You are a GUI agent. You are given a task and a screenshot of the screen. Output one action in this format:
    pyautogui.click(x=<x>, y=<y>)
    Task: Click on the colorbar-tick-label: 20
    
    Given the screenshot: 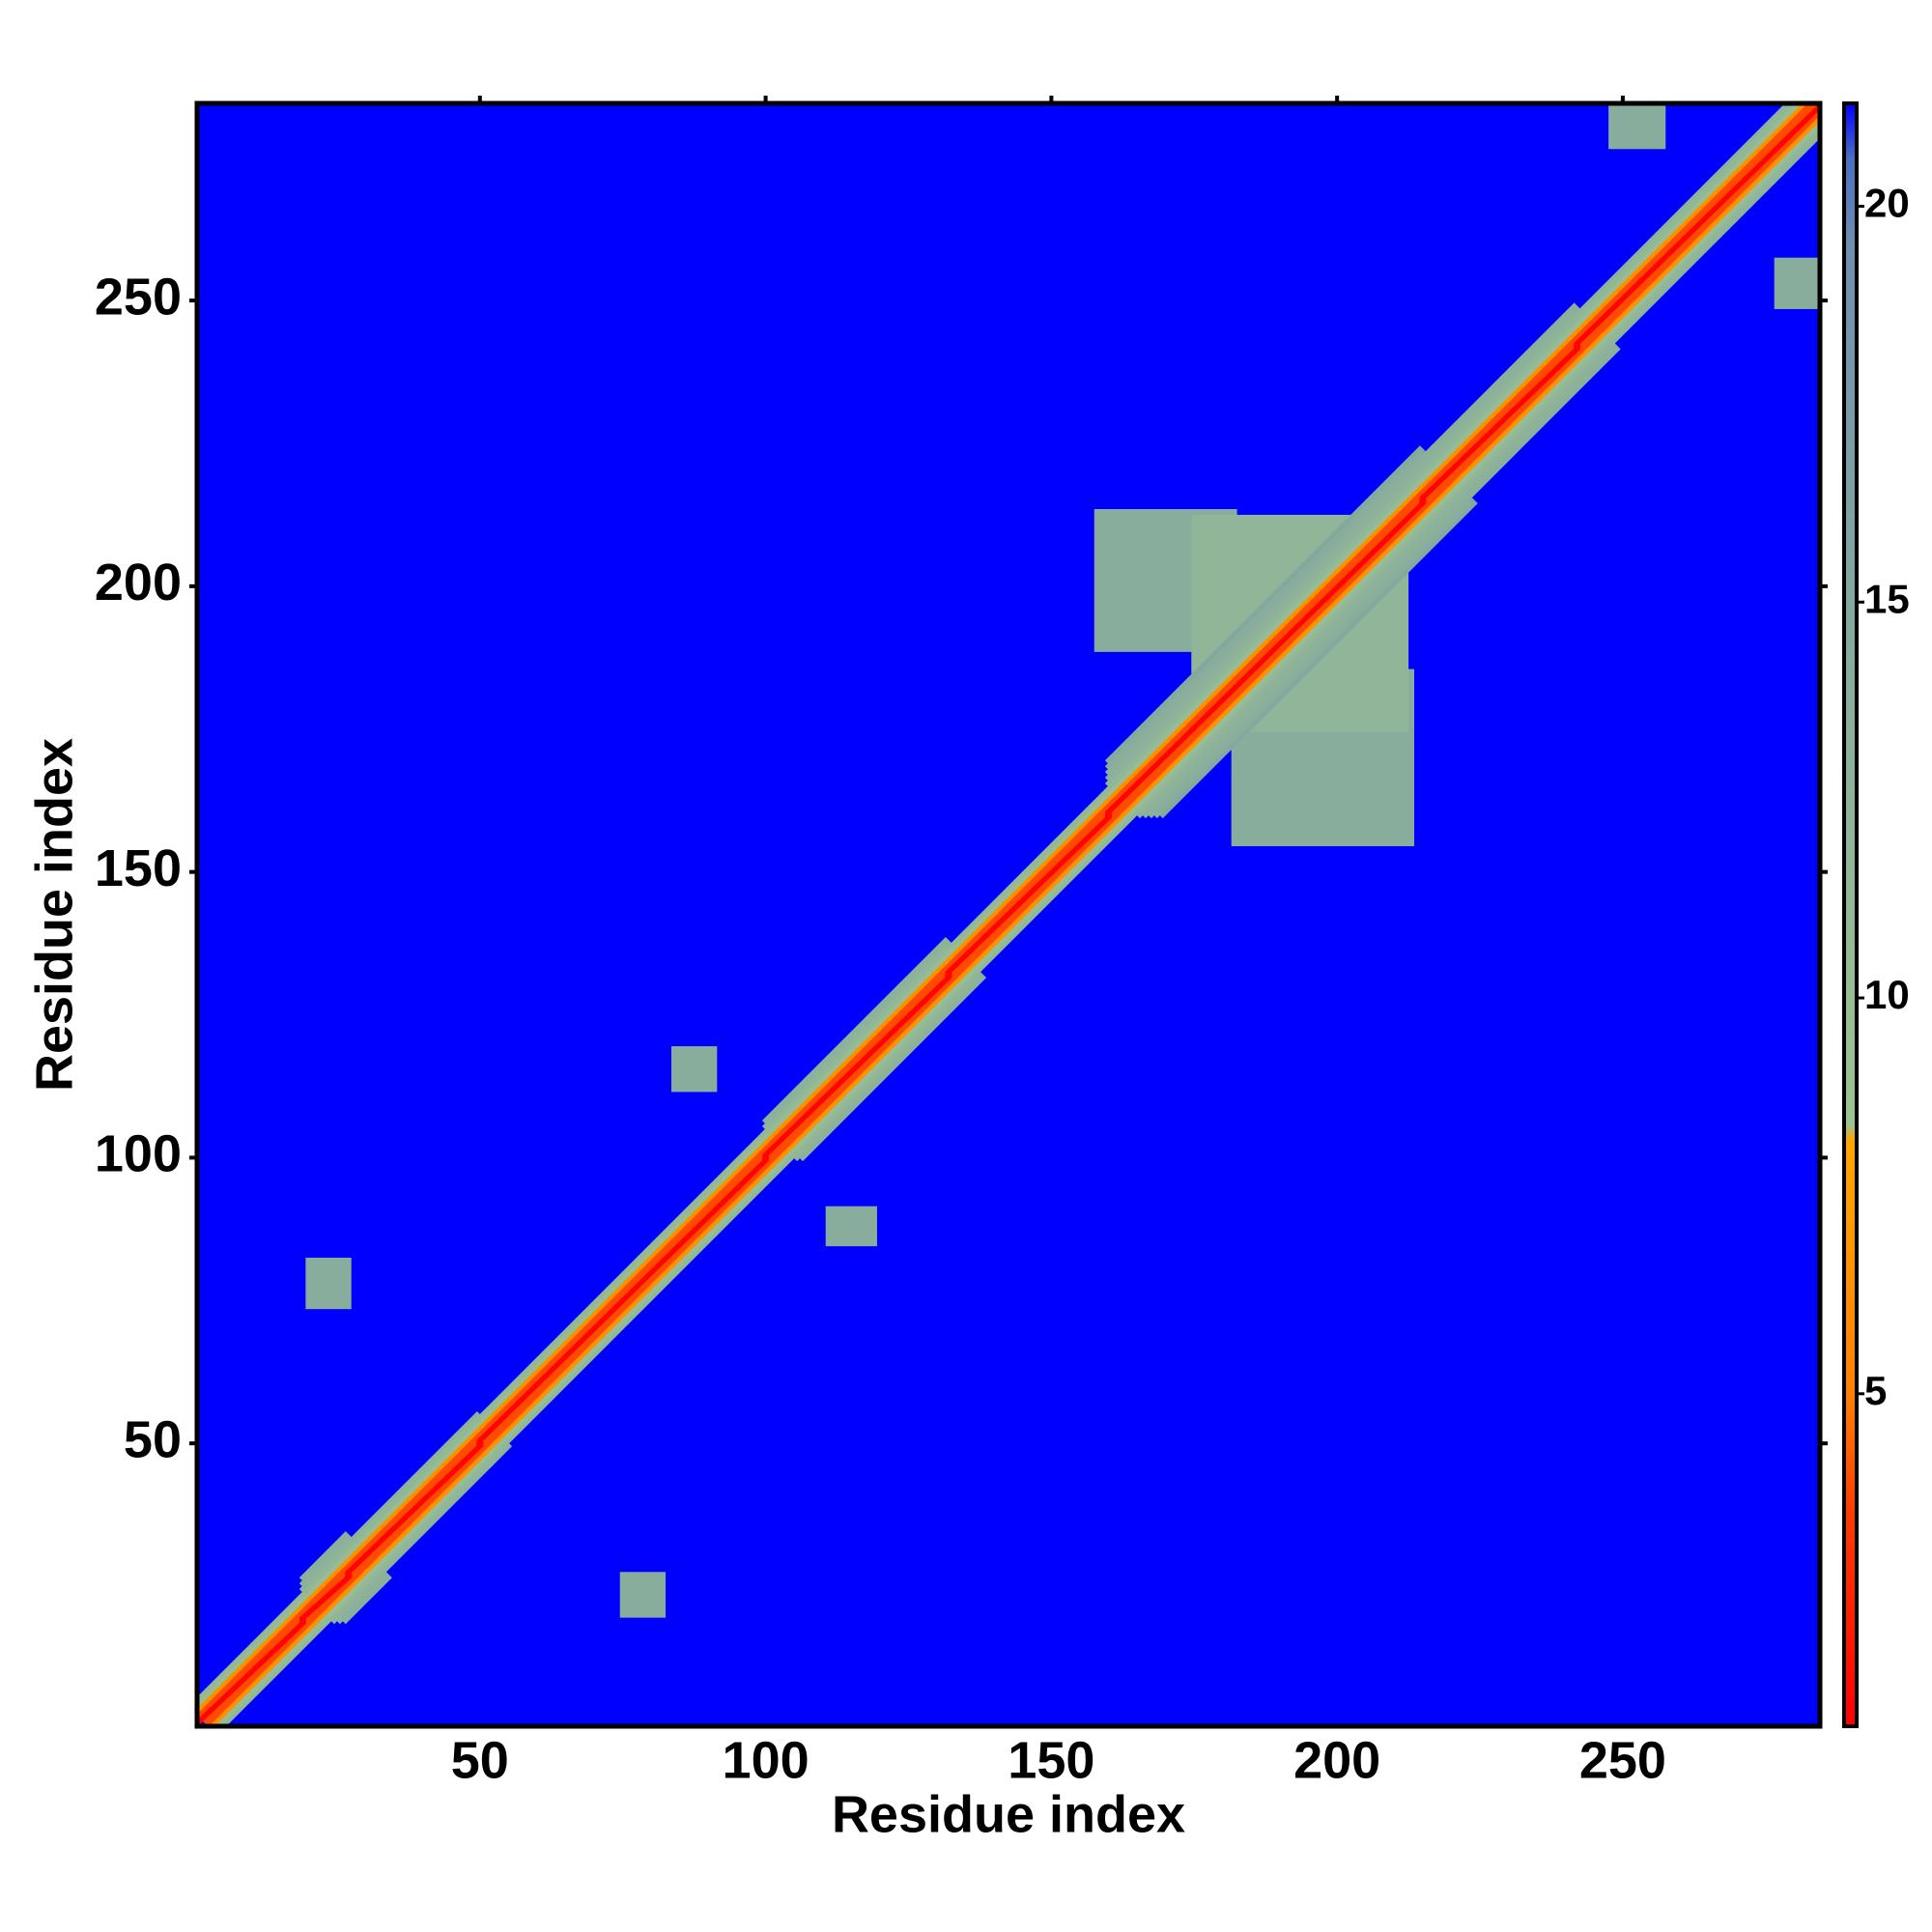 What is the action you would take?
    pyautogui.click(x=1887, y=203)
    